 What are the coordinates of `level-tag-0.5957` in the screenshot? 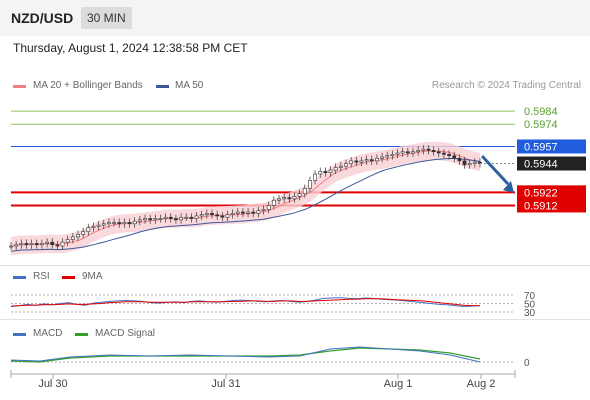 It's located at (551, 146).